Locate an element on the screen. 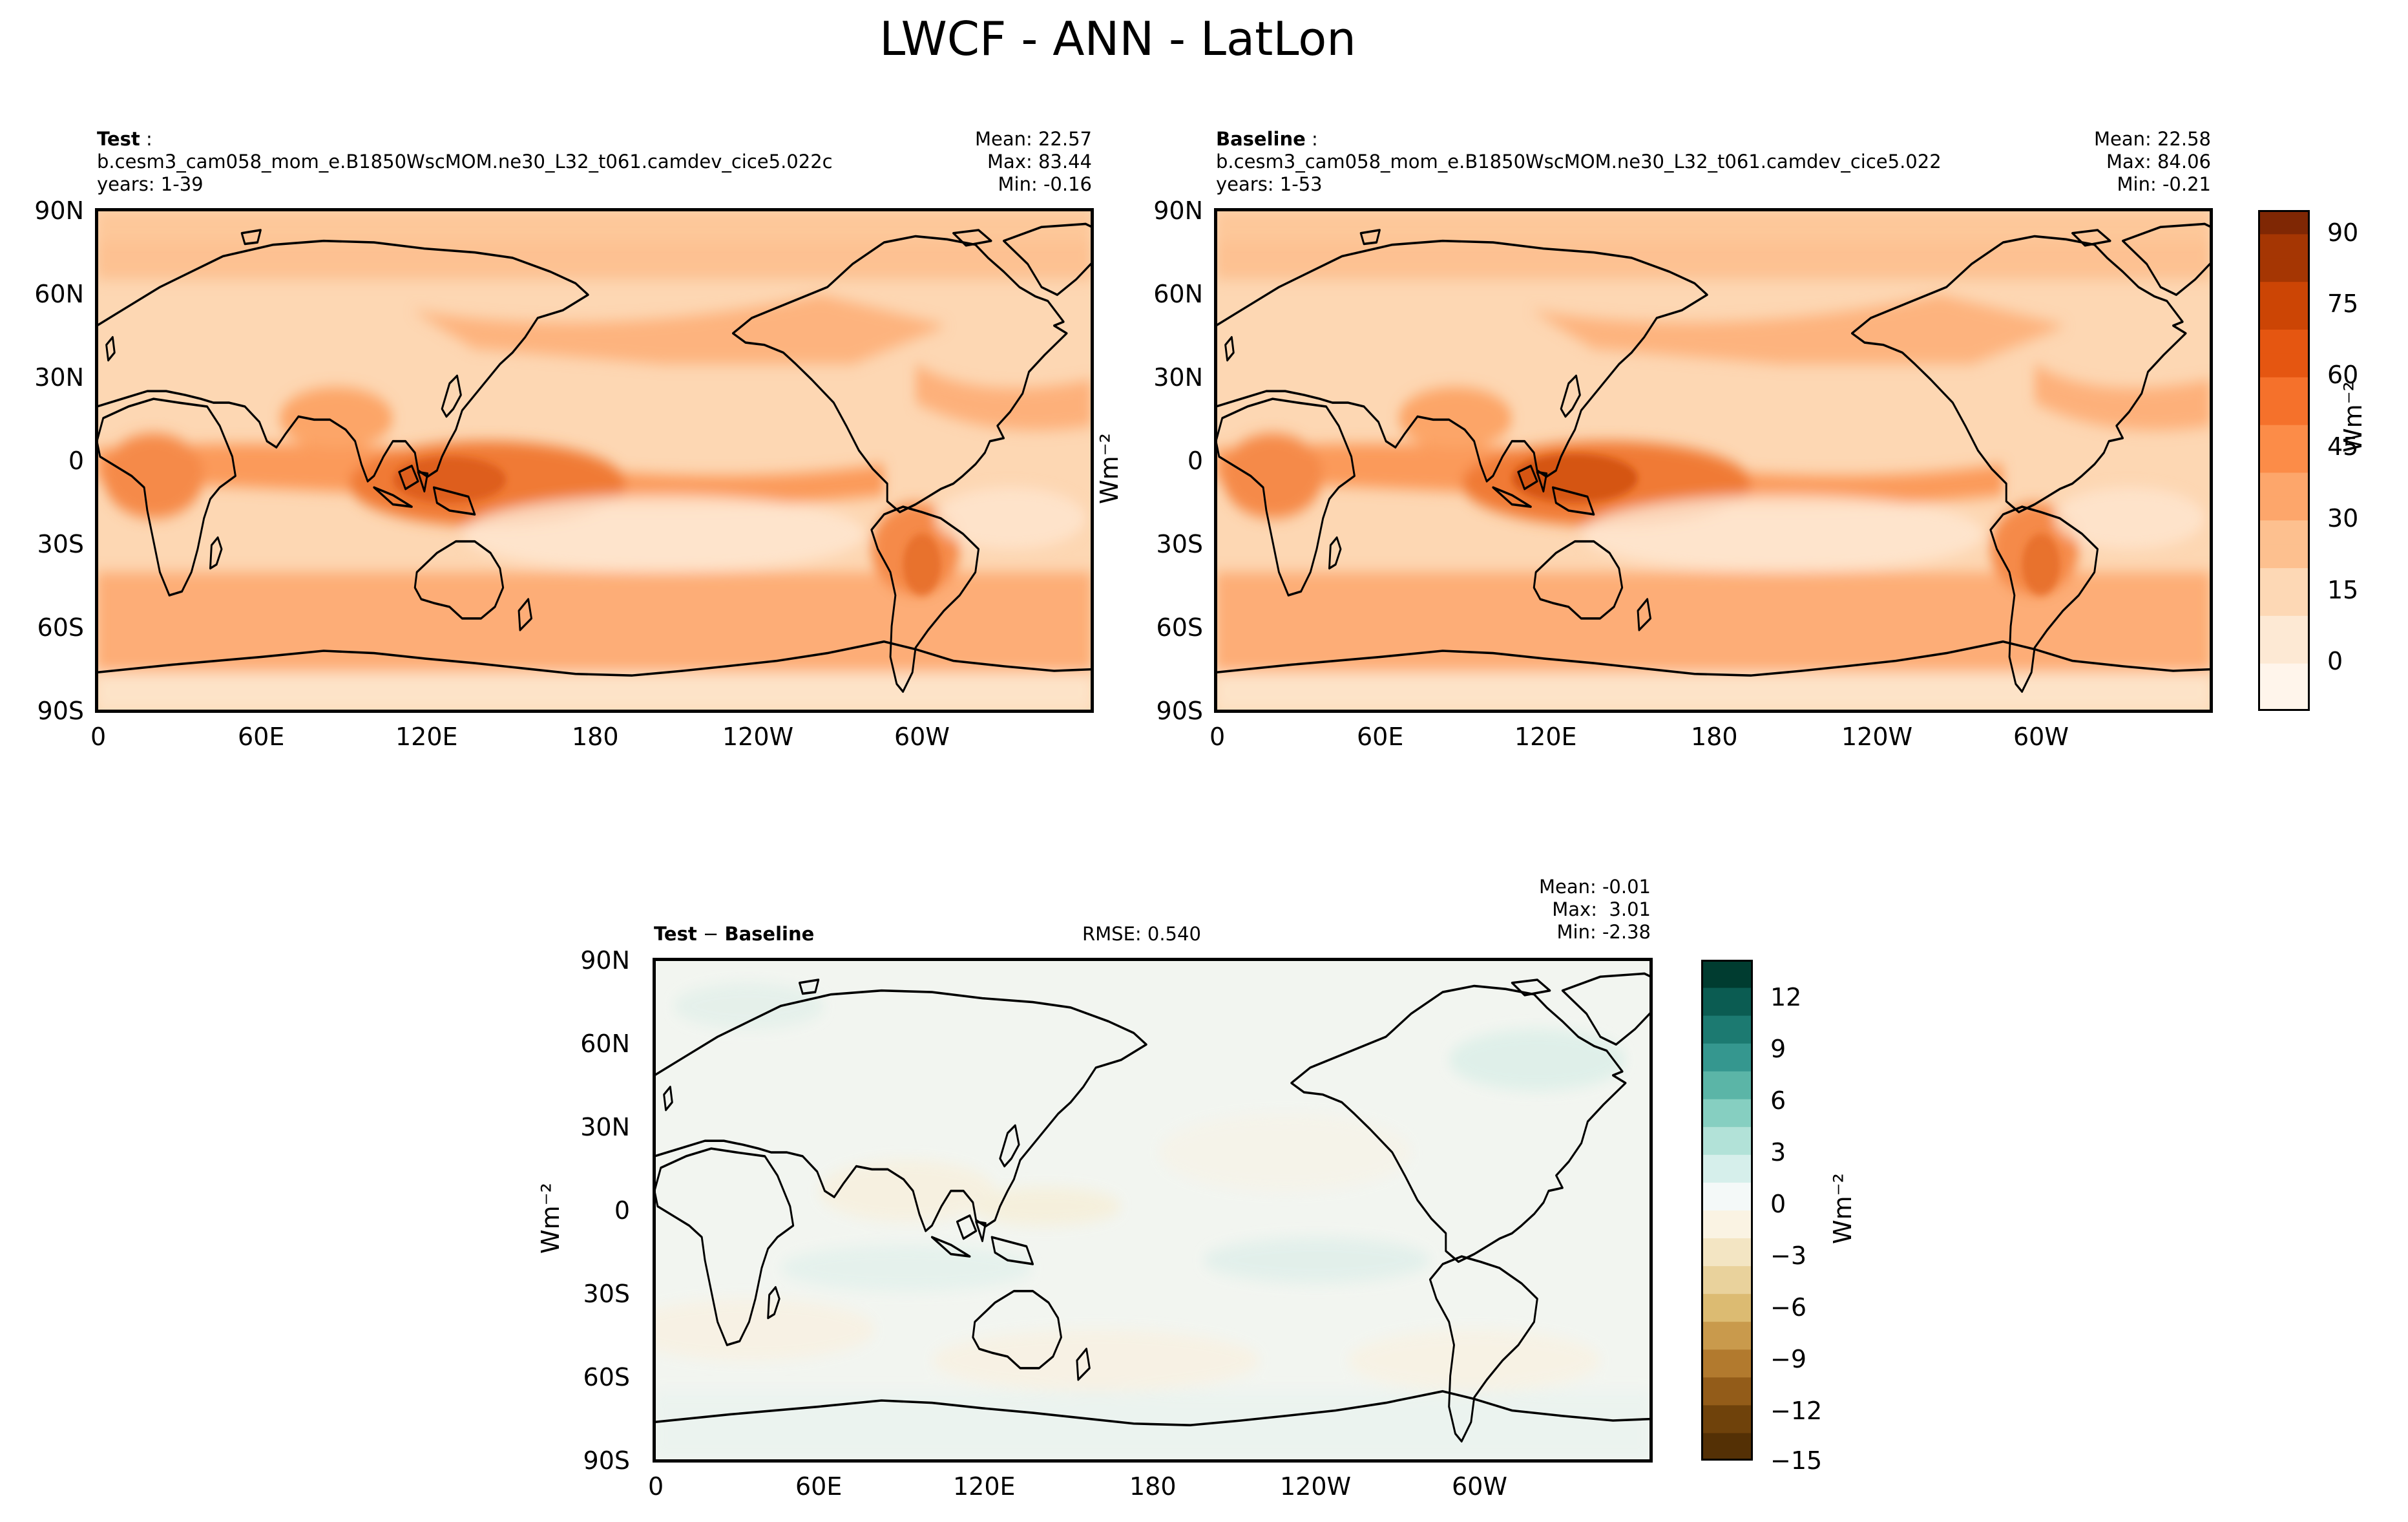 The width and height of the screenshot is (2408, 1522). diff-colorbar-tick: −6 is located at coordinates (1789, 1307).